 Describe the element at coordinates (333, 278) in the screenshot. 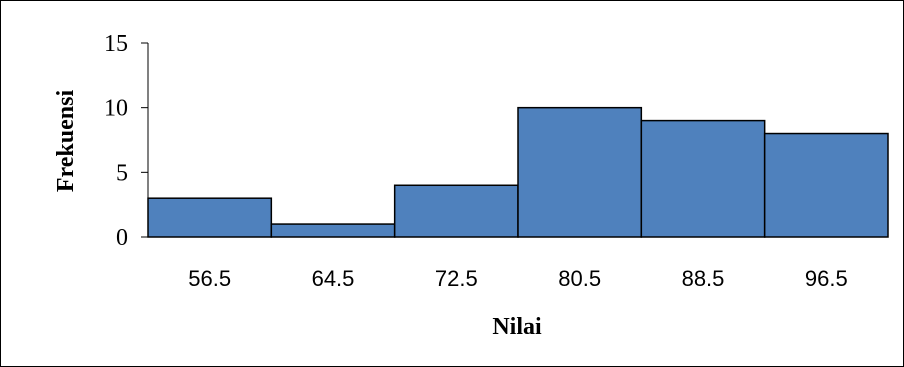

I see `x-tick-label: 64.5` at that location.